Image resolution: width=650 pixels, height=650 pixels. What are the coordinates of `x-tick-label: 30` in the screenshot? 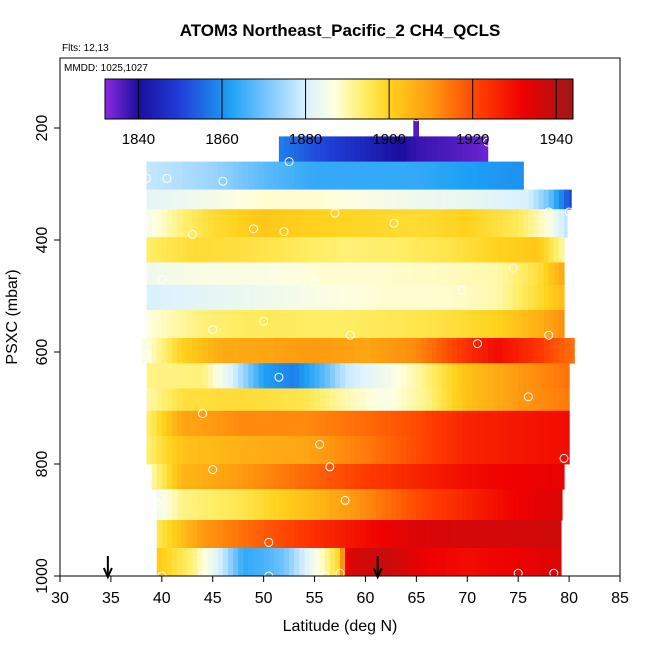 It's located at (60, 598).